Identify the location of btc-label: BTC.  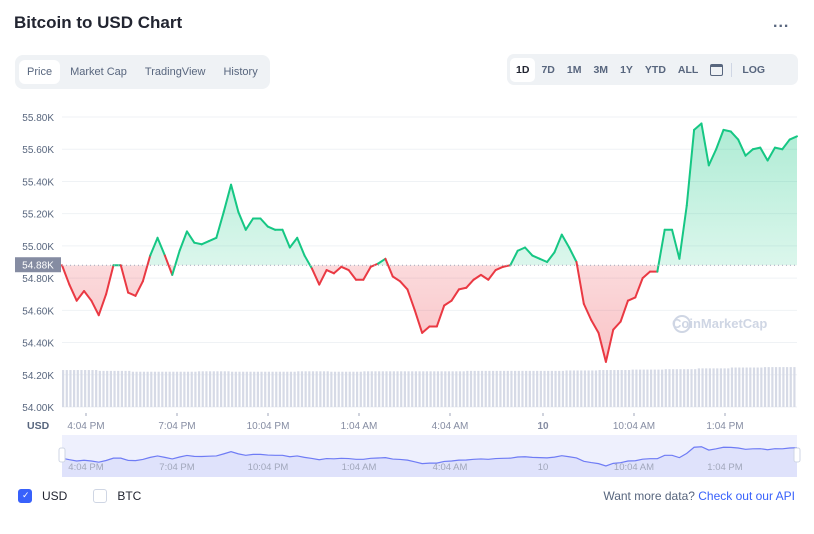
(129, 496).